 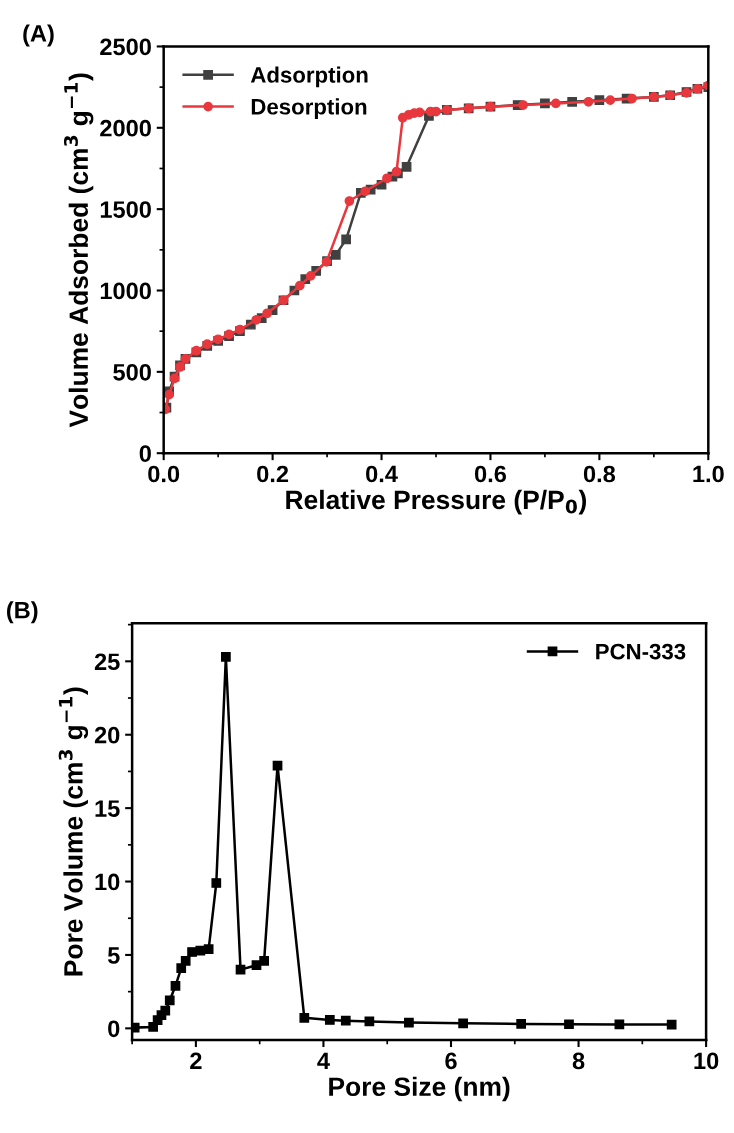 I want to click on y-axis-title: Volume Adsorbed (cm$^{3}$ g$^{−1}$), so click(x=78, y=250).